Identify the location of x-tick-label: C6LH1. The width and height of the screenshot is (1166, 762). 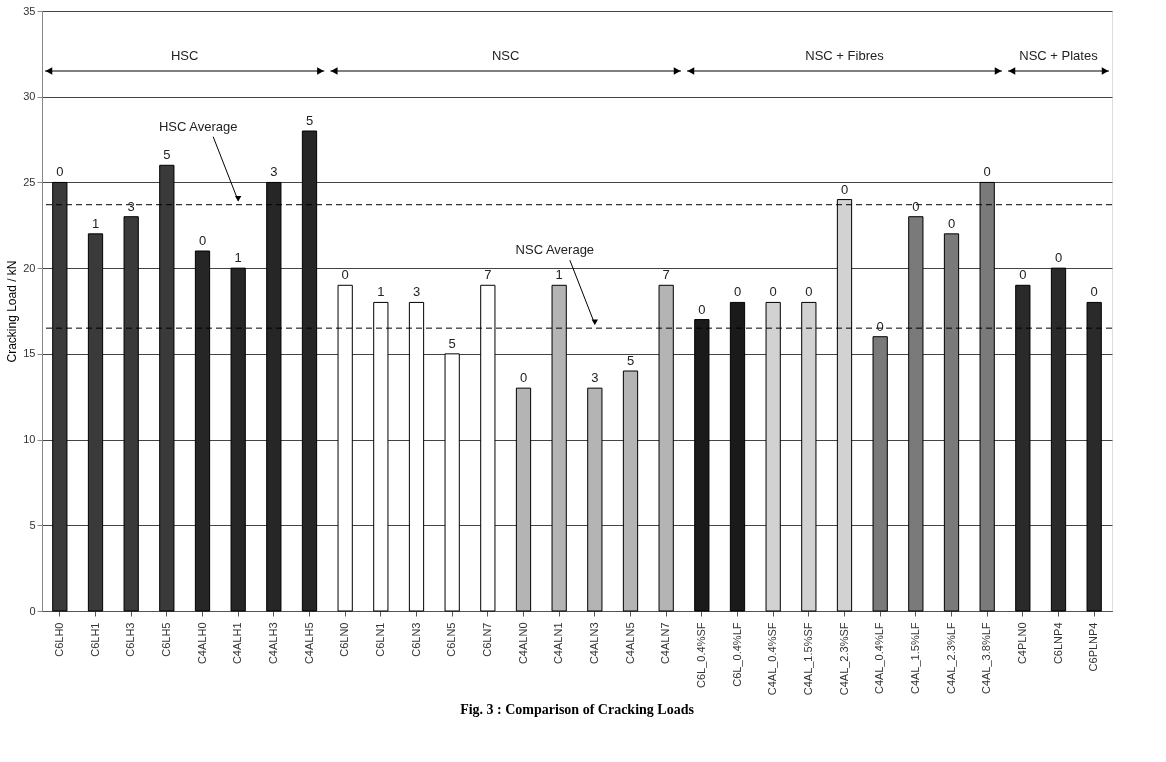
(94, 639).